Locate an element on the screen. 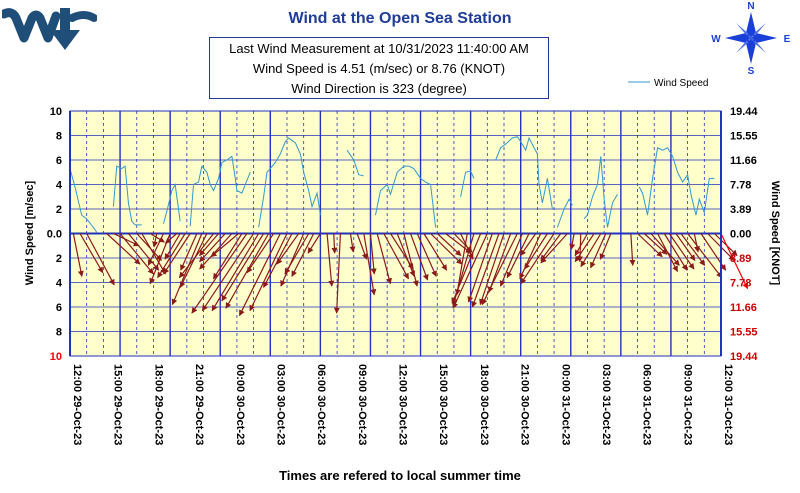 The image size is (800, 493). right-tick-label: 15.55 is located at coordinates (744, 333).